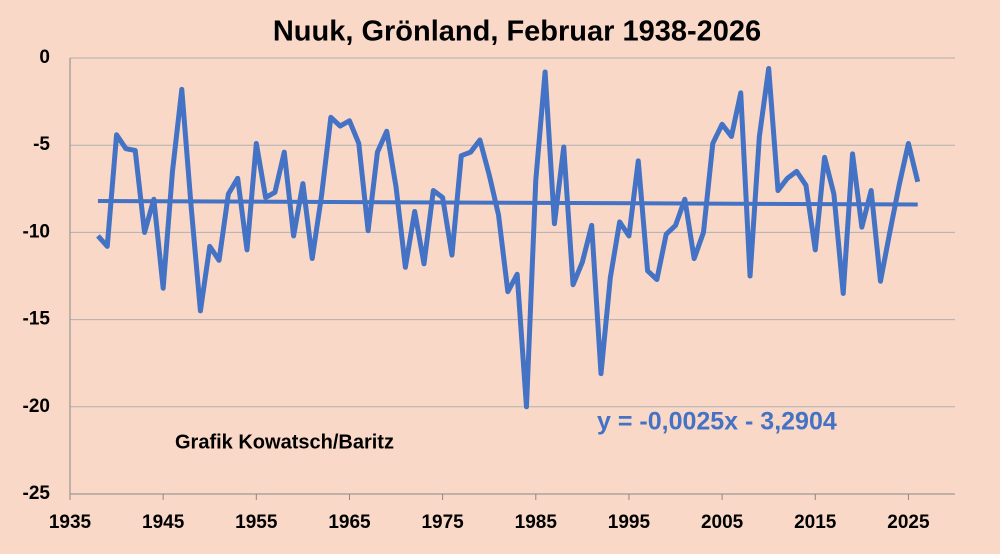  I want to click on y-tick-label: 0, so click(44, 57).